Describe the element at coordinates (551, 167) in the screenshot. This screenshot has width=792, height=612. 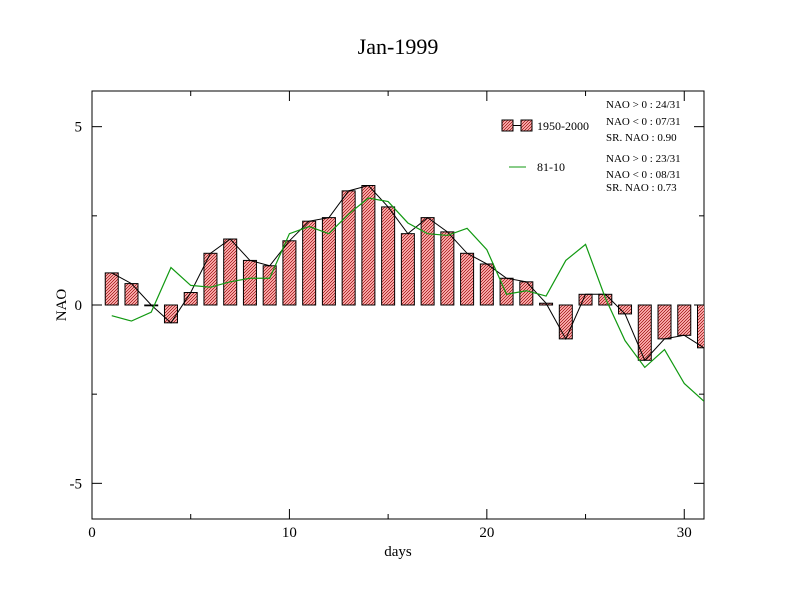
I see `legend-label-81-10: 81-10` at that location.